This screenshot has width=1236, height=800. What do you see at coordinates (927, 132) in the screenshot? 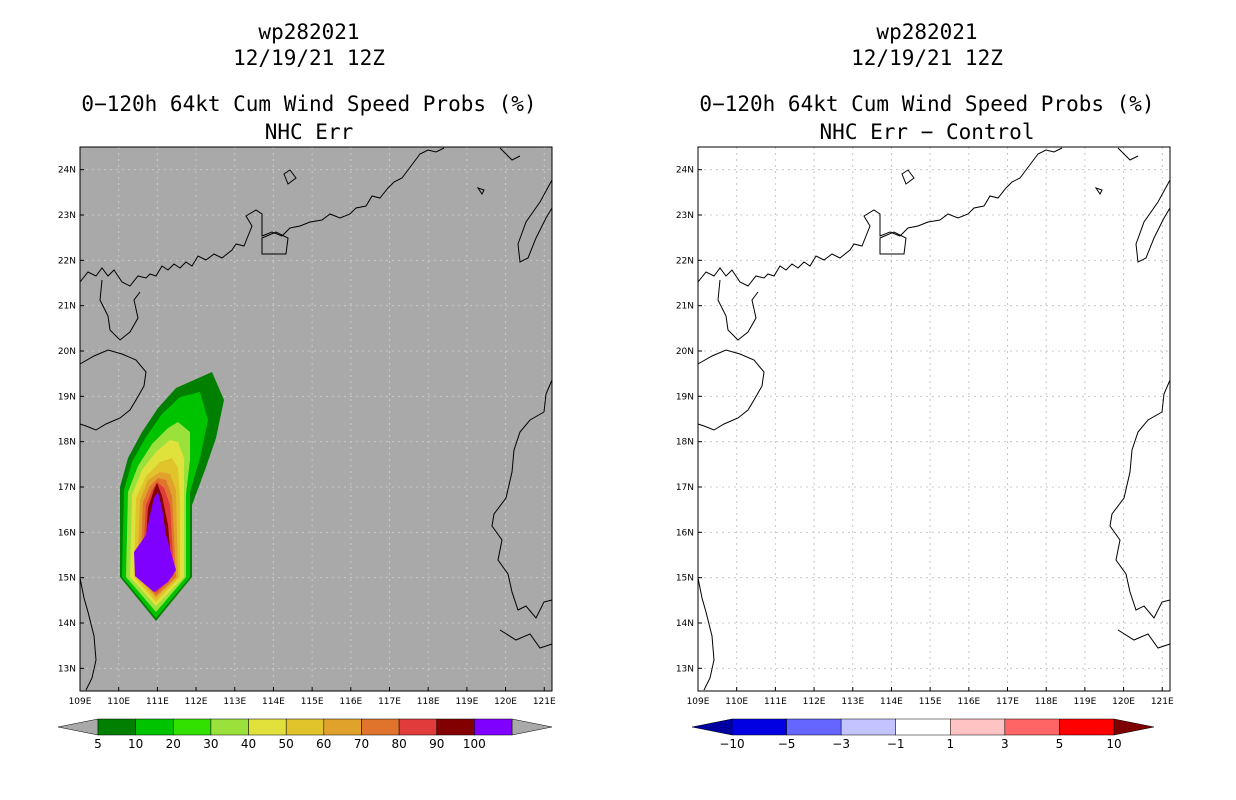
I see `subtitle: NHC Err − Control` at bounding box center [927, 132].